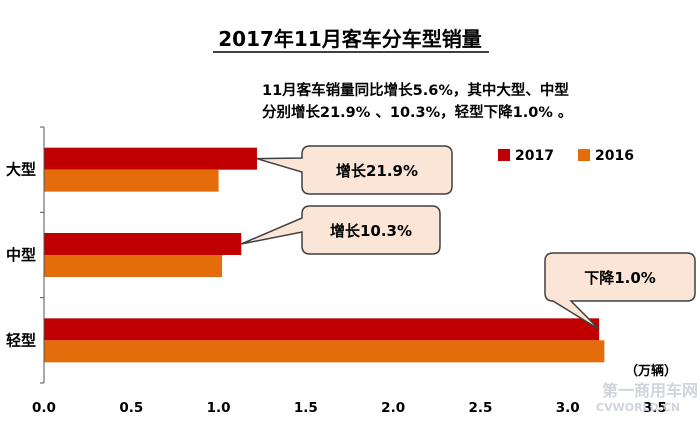 Image resolution: width=700 pixels, height=425 pixels. I want to click on callout-1: 增长21.9%, so click(354, 170).